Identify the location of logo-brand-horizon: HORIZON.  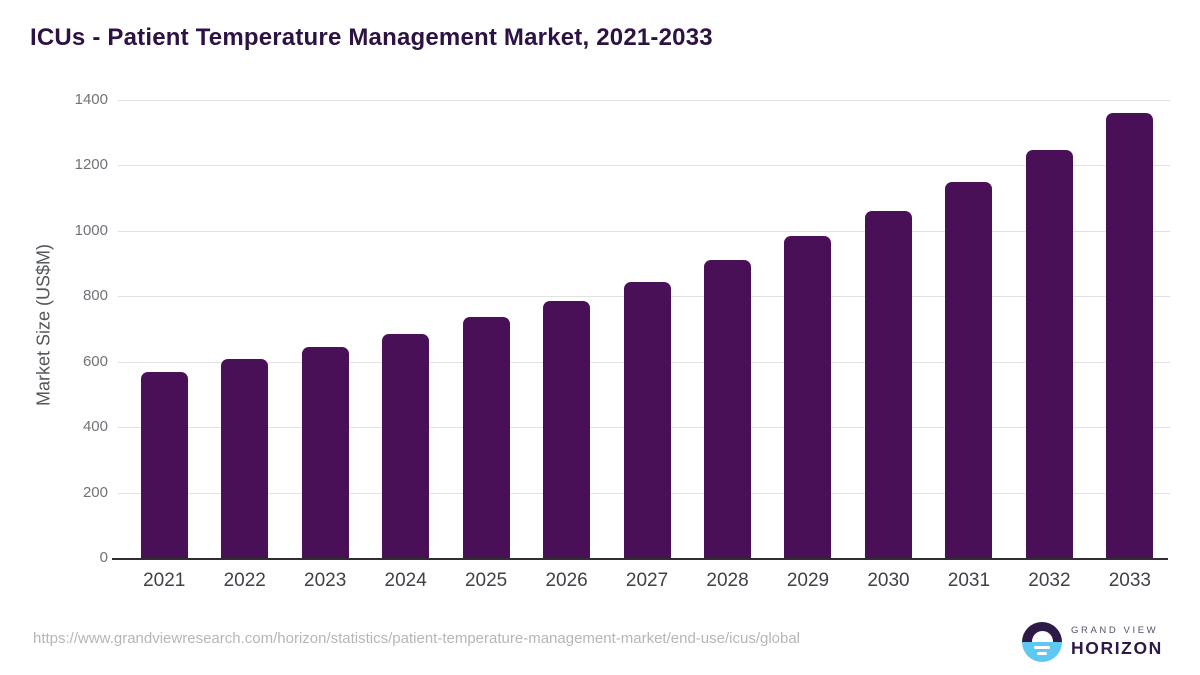
(1117, 648).